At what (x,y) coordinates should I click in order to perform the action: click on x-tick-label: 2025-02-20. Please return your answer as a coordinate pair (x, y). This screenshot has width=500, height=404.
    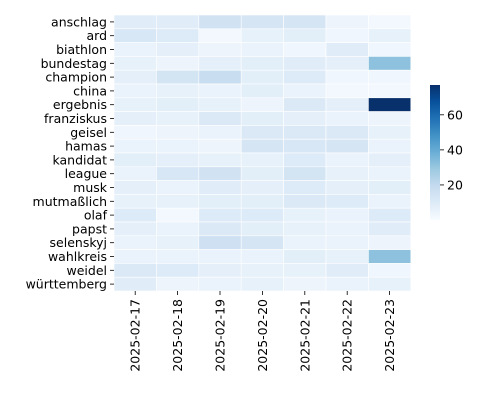
    Looking at the image, I should click on (262, 335).